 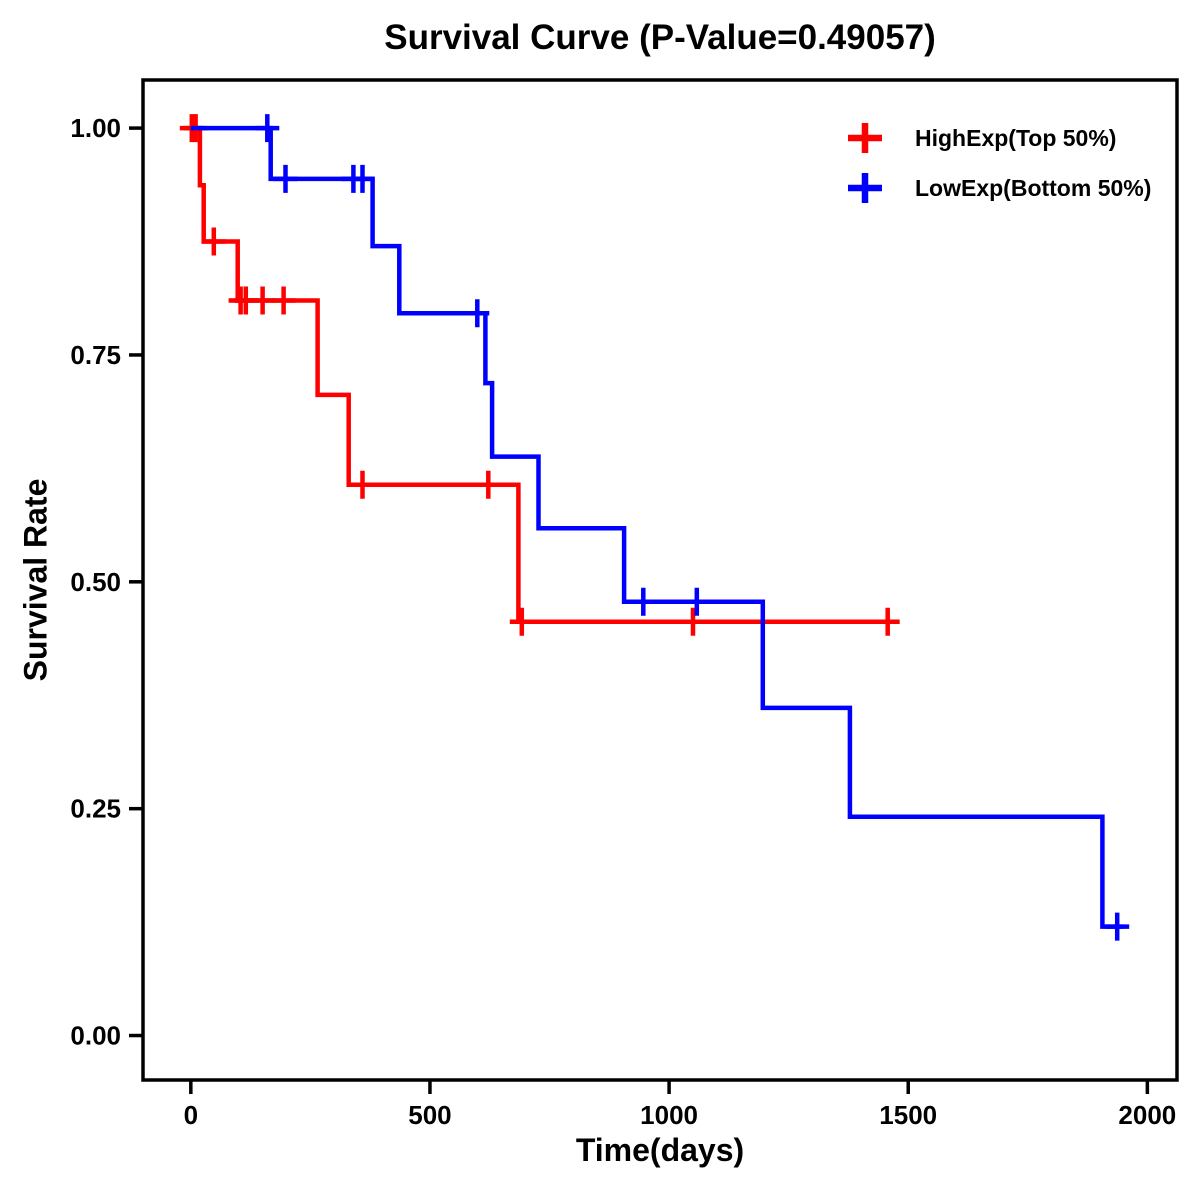 I want to click on x-tick-label: 500, so click(x=429, y=1115).